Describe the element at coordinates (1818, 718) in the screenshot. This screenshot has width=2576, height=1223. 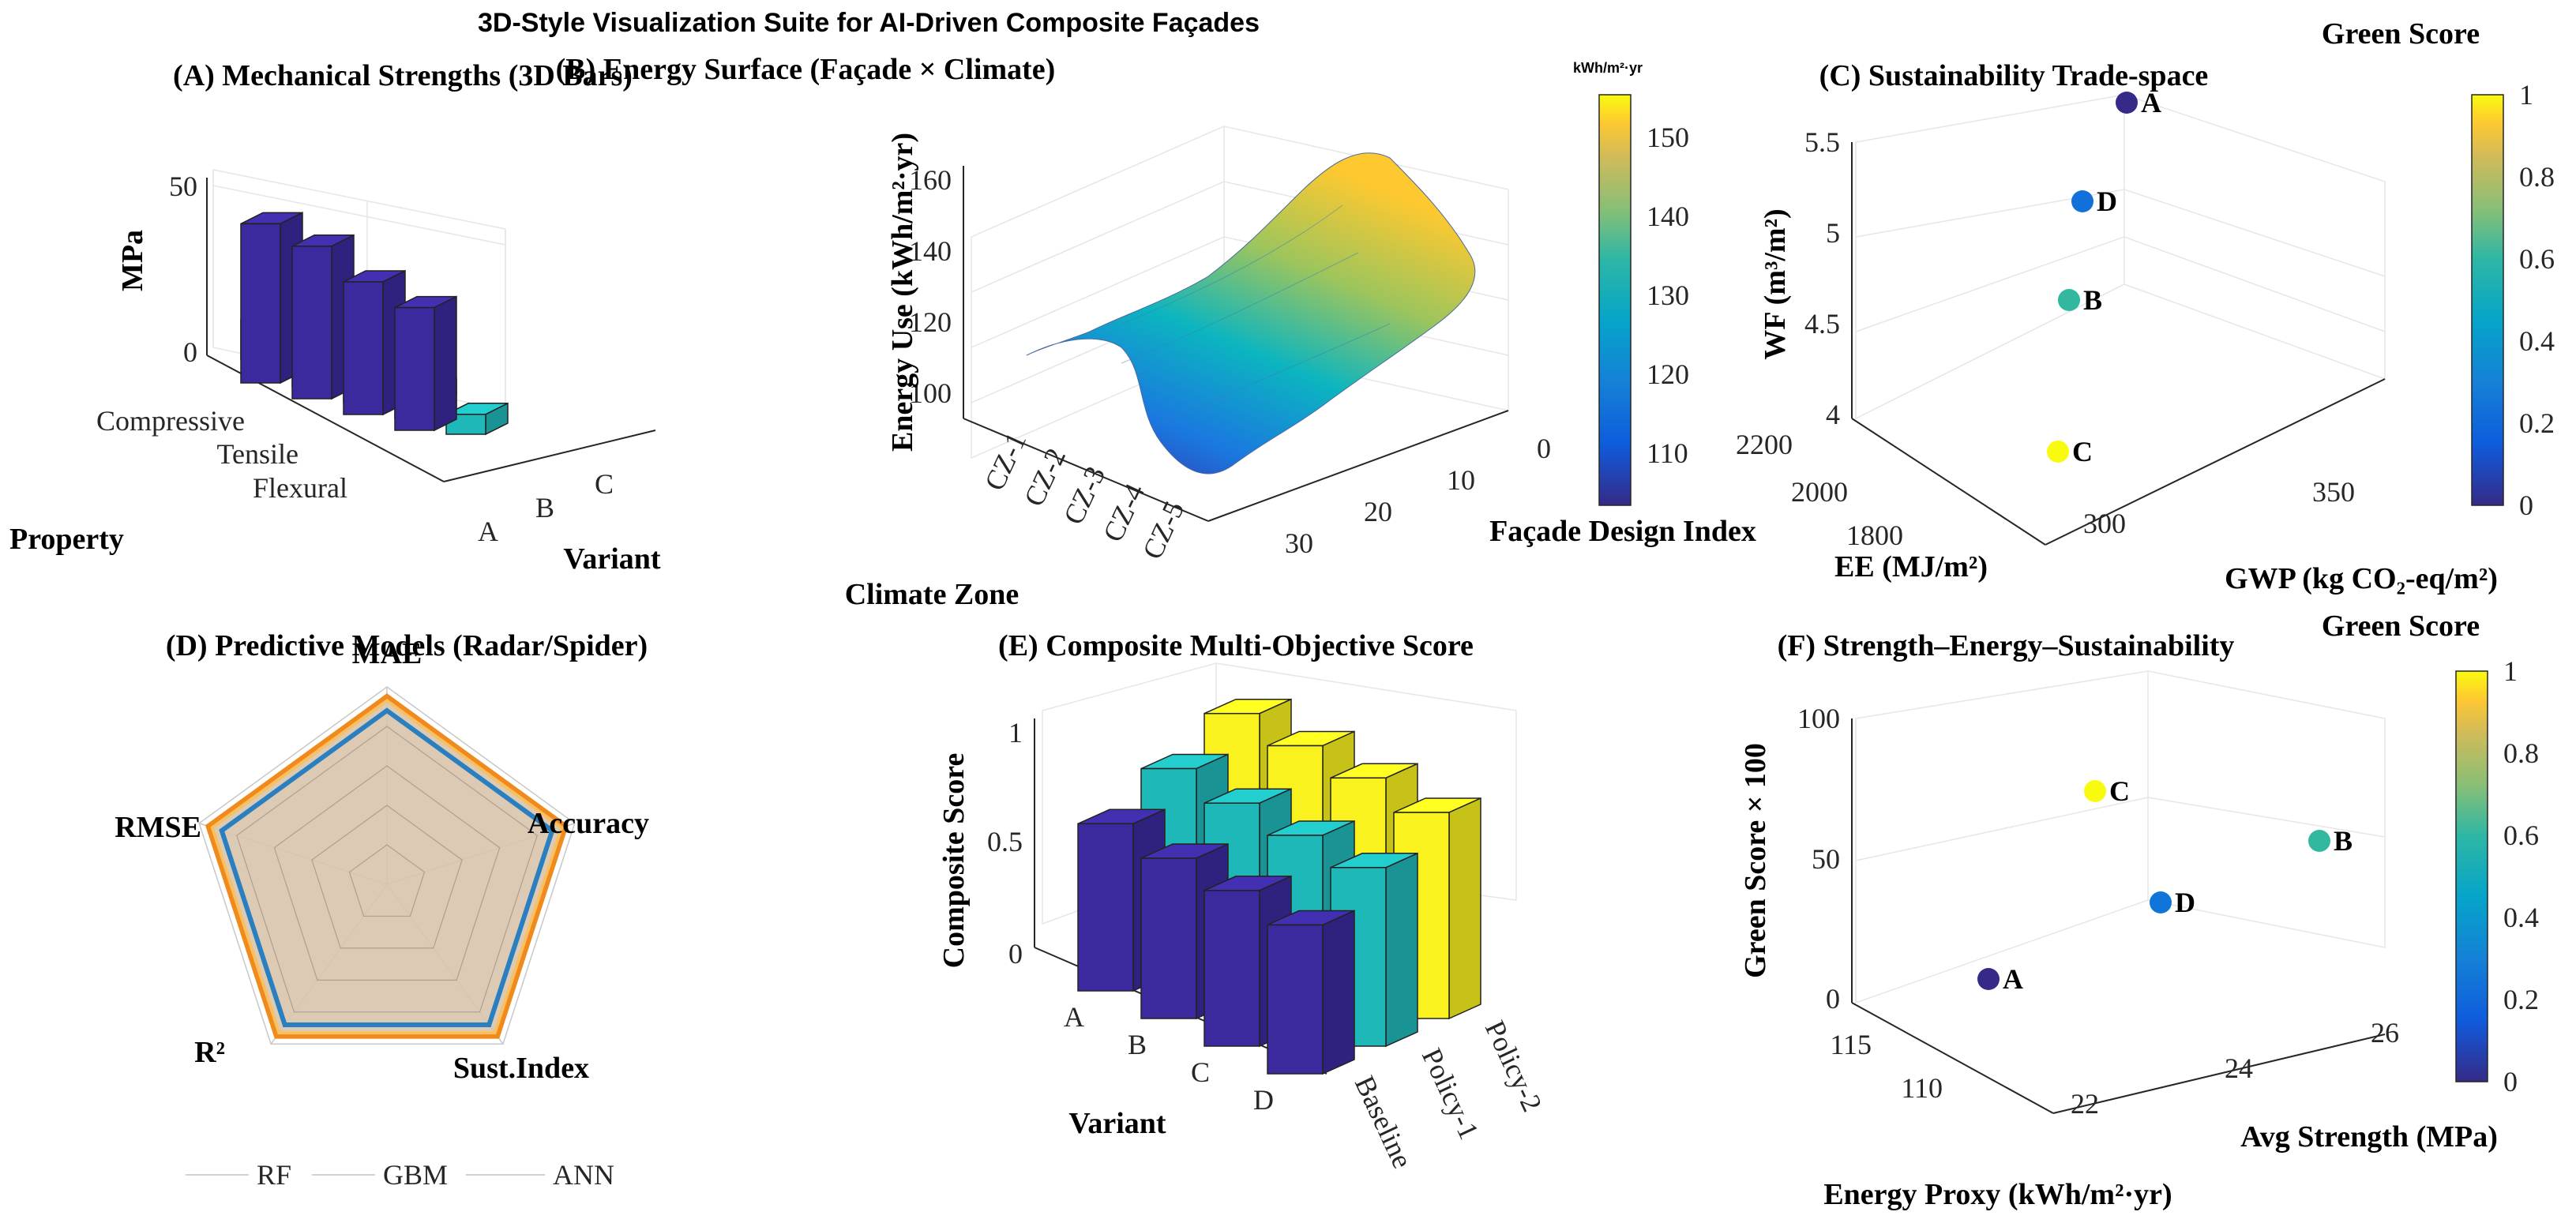
I see `panel-f-ztick: 100` at that location.